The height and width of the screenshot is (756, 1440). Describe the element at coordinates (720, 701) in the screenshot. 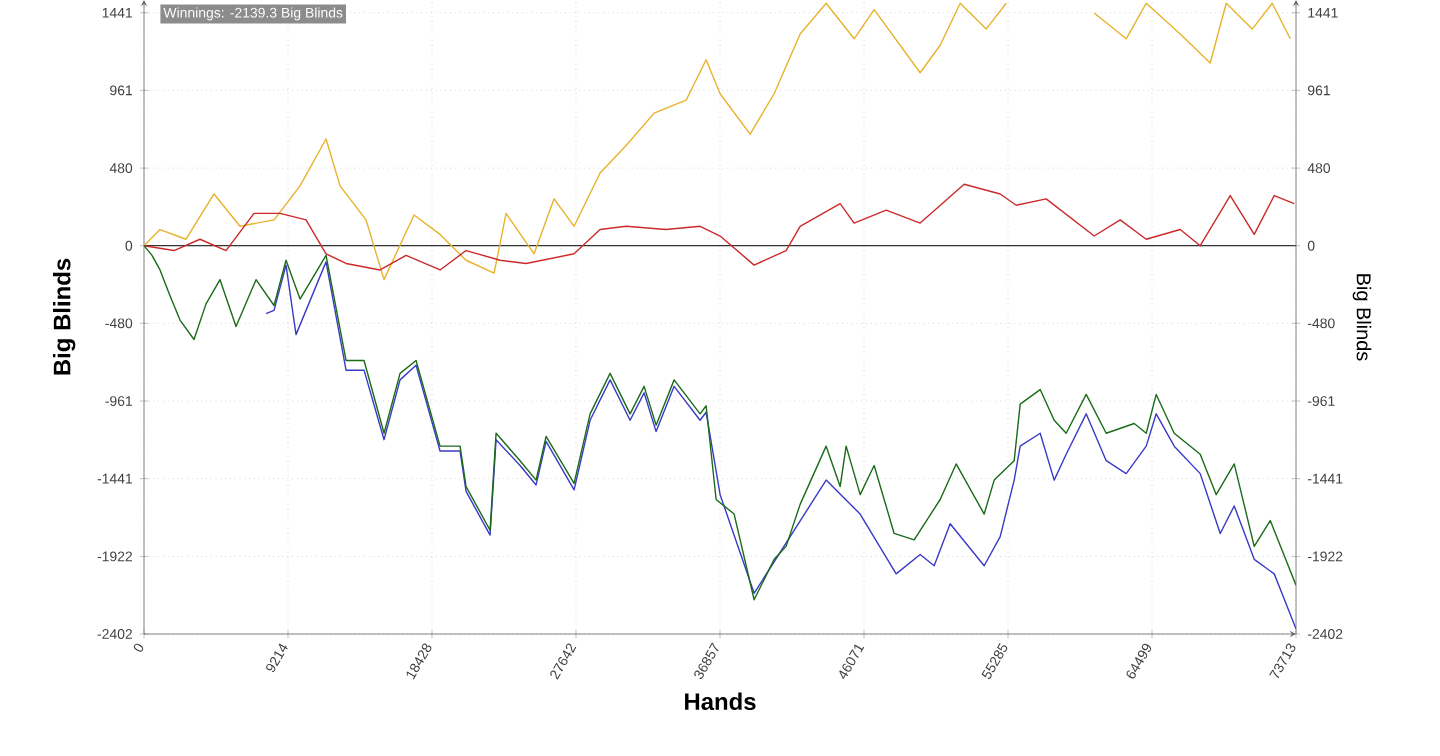

I see `x-axis-title: Hands` at that location.